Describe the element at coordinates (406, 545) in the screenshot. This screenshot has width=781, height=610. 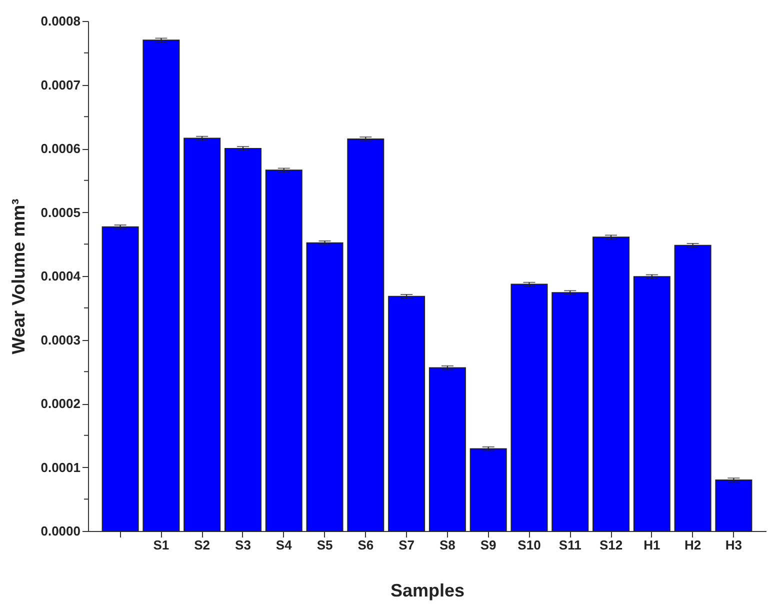
I see `x-tick-label: S7` at that location.